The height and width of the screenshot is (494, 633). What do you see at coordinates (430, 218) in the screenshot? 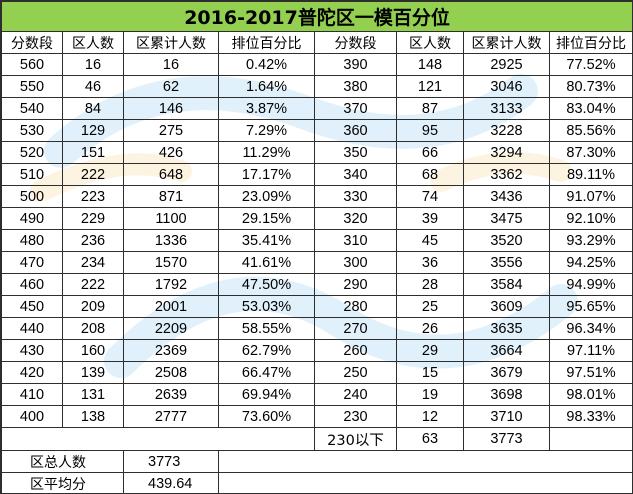
I see `table-cell: 39` at bounding box center [430, 218].